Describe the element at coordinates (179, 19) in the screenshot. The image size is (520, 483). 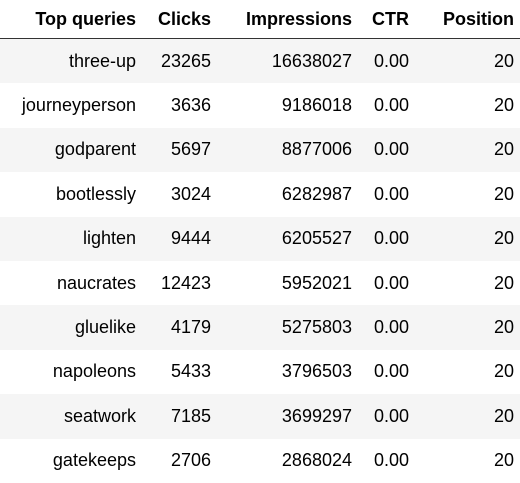
I see `column-header-clicks: Clicks` at that location.